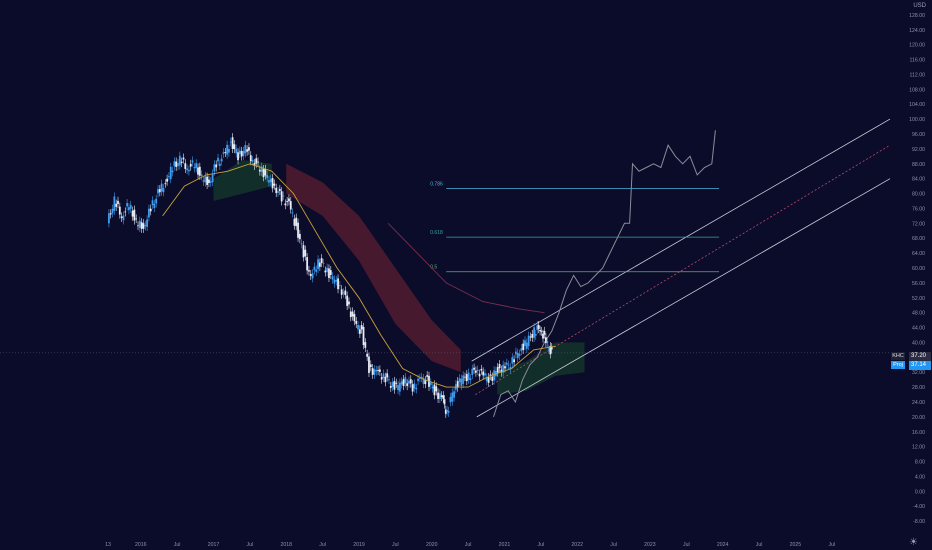 This screenshot has height=550, width=932. What do you see at coordinates (918, 195) in the screenshot?
I see `y-tick-label: 80.00` at bounding box center [918, 195].